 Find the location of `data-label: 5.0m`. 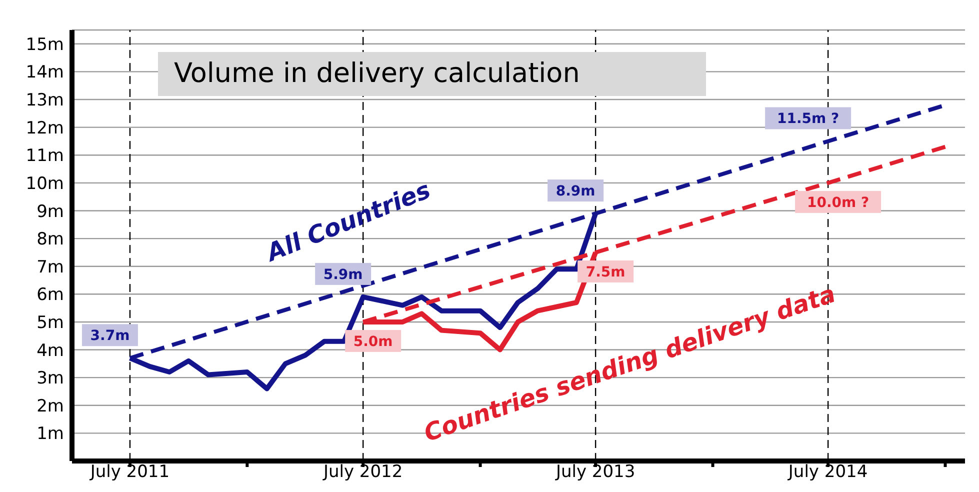

data-label: 5.0m is located at coordinates (373, 342).